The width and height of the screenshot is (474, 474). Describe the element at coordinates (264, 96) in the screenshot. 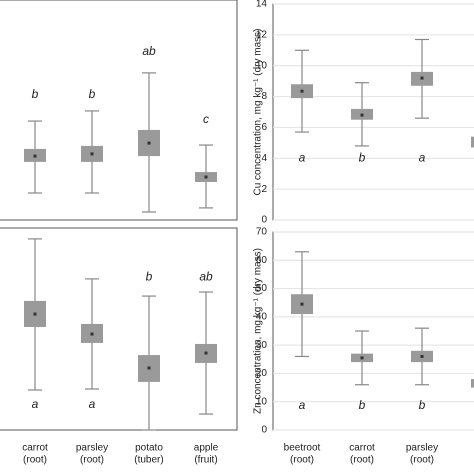

I see `y-tick-label: 8` at that location.